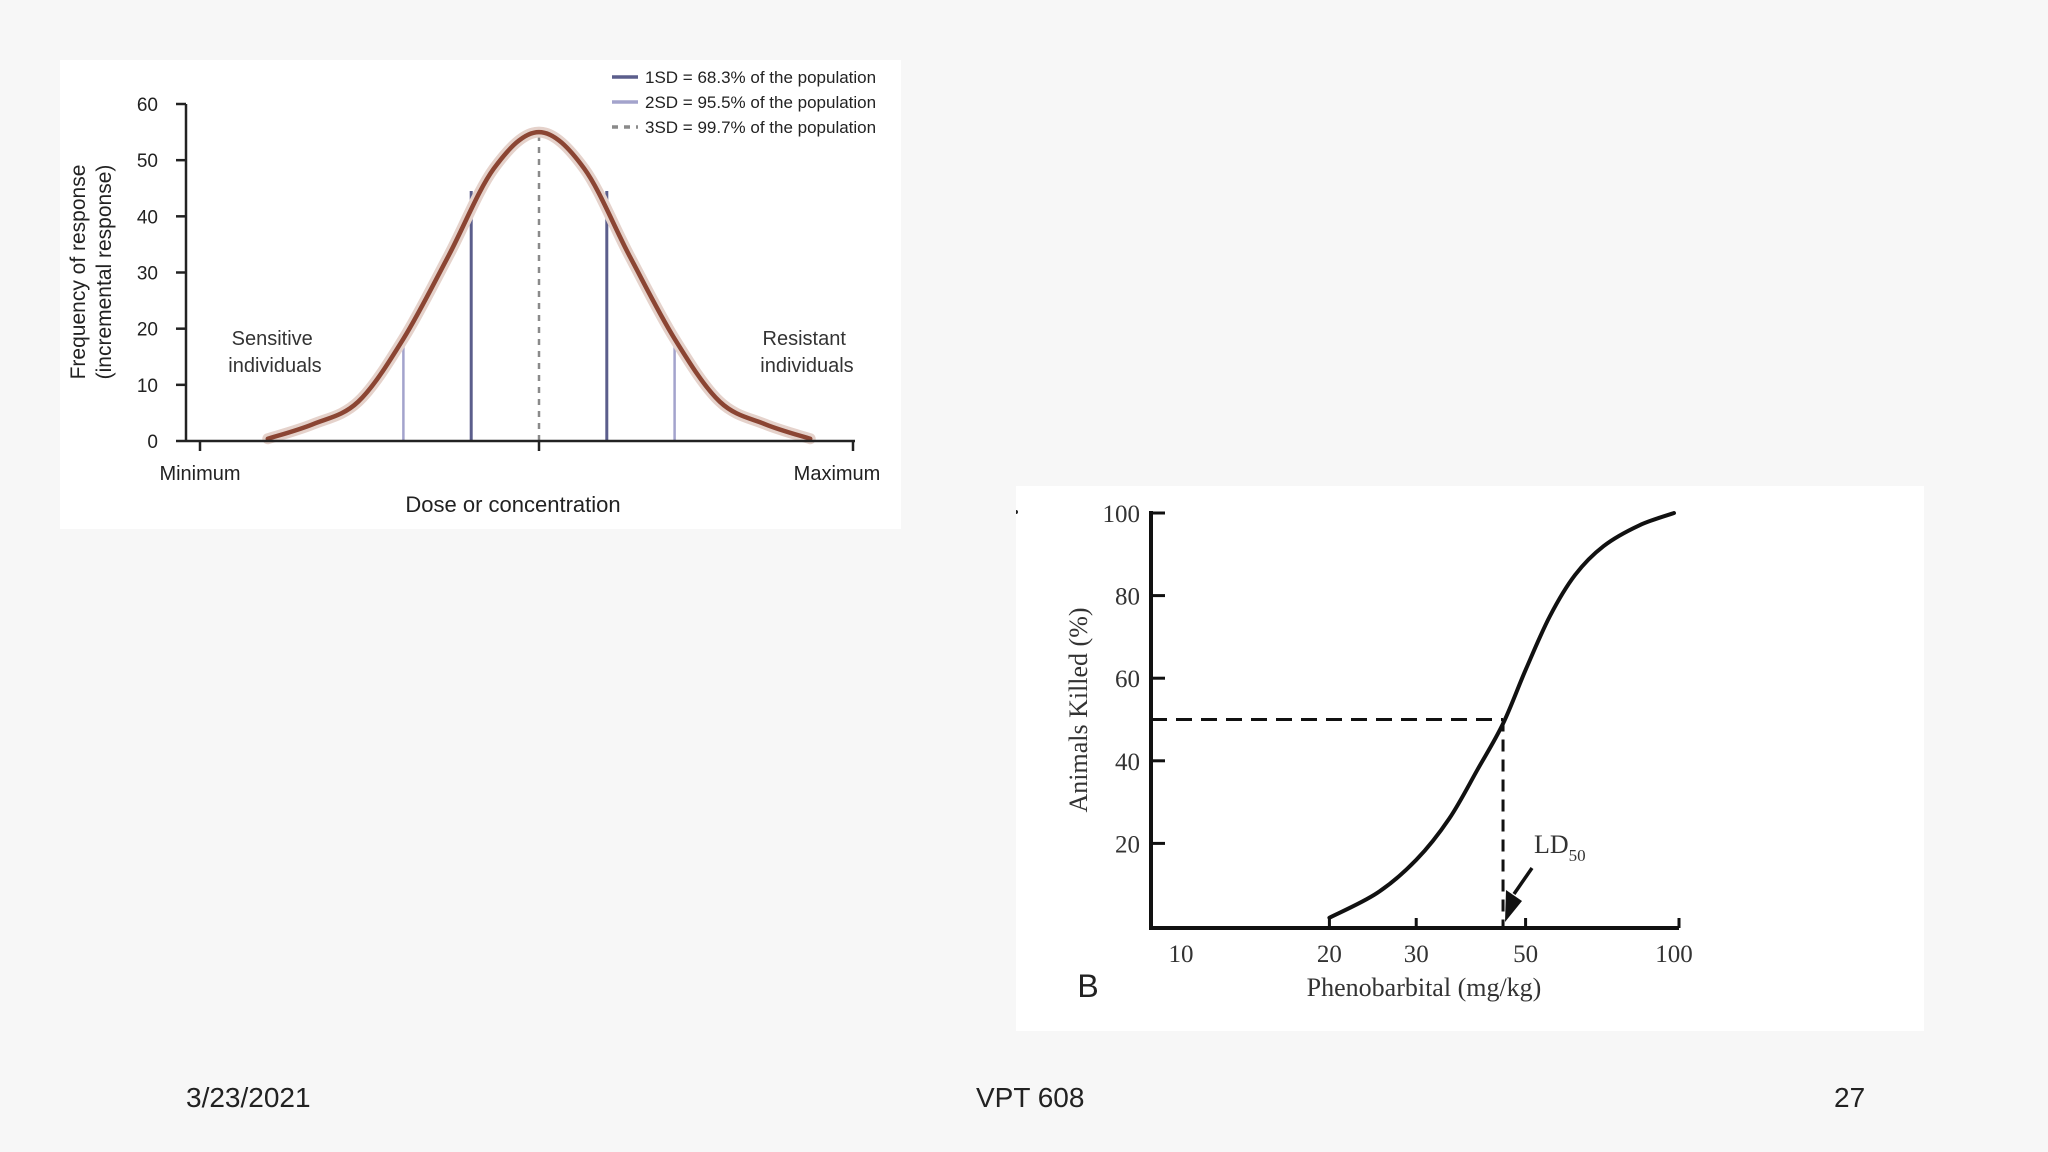 This screenshot has height=1152, width=2048. I want to click on y-tick-label-10: 10, so click(147, 386).